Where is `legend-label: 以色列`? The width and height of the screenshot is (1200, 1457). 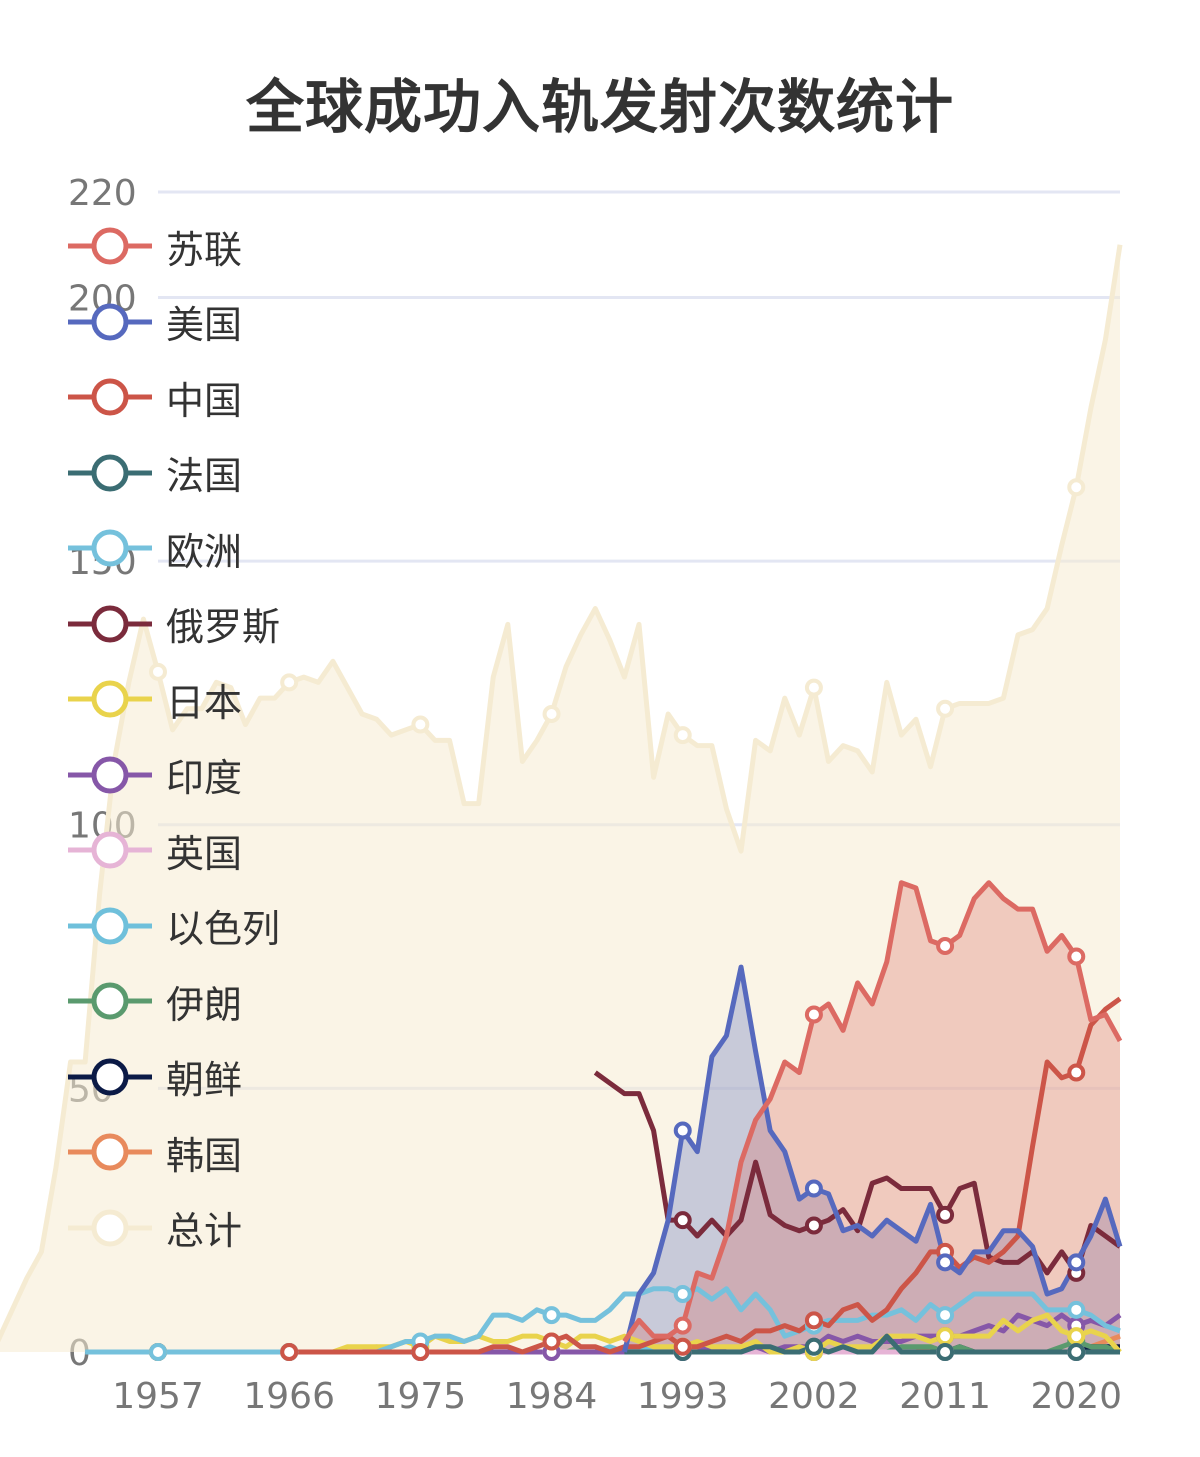
legend-label: 以色列 is located at coordinates (223, 929).